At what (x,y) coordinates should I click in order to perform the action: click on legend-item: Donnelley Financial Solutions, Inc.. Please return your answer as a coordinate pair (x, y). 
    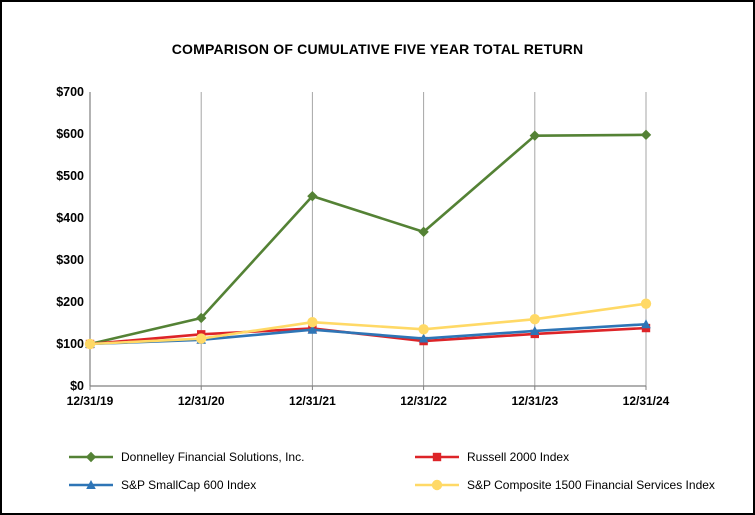
    Looking at the image, I should click on (241, 457).